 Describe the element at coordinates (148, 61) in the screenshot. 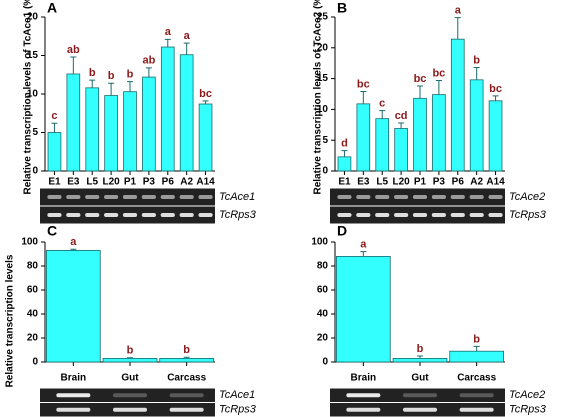

I see `significance-letter: ab` at that location.